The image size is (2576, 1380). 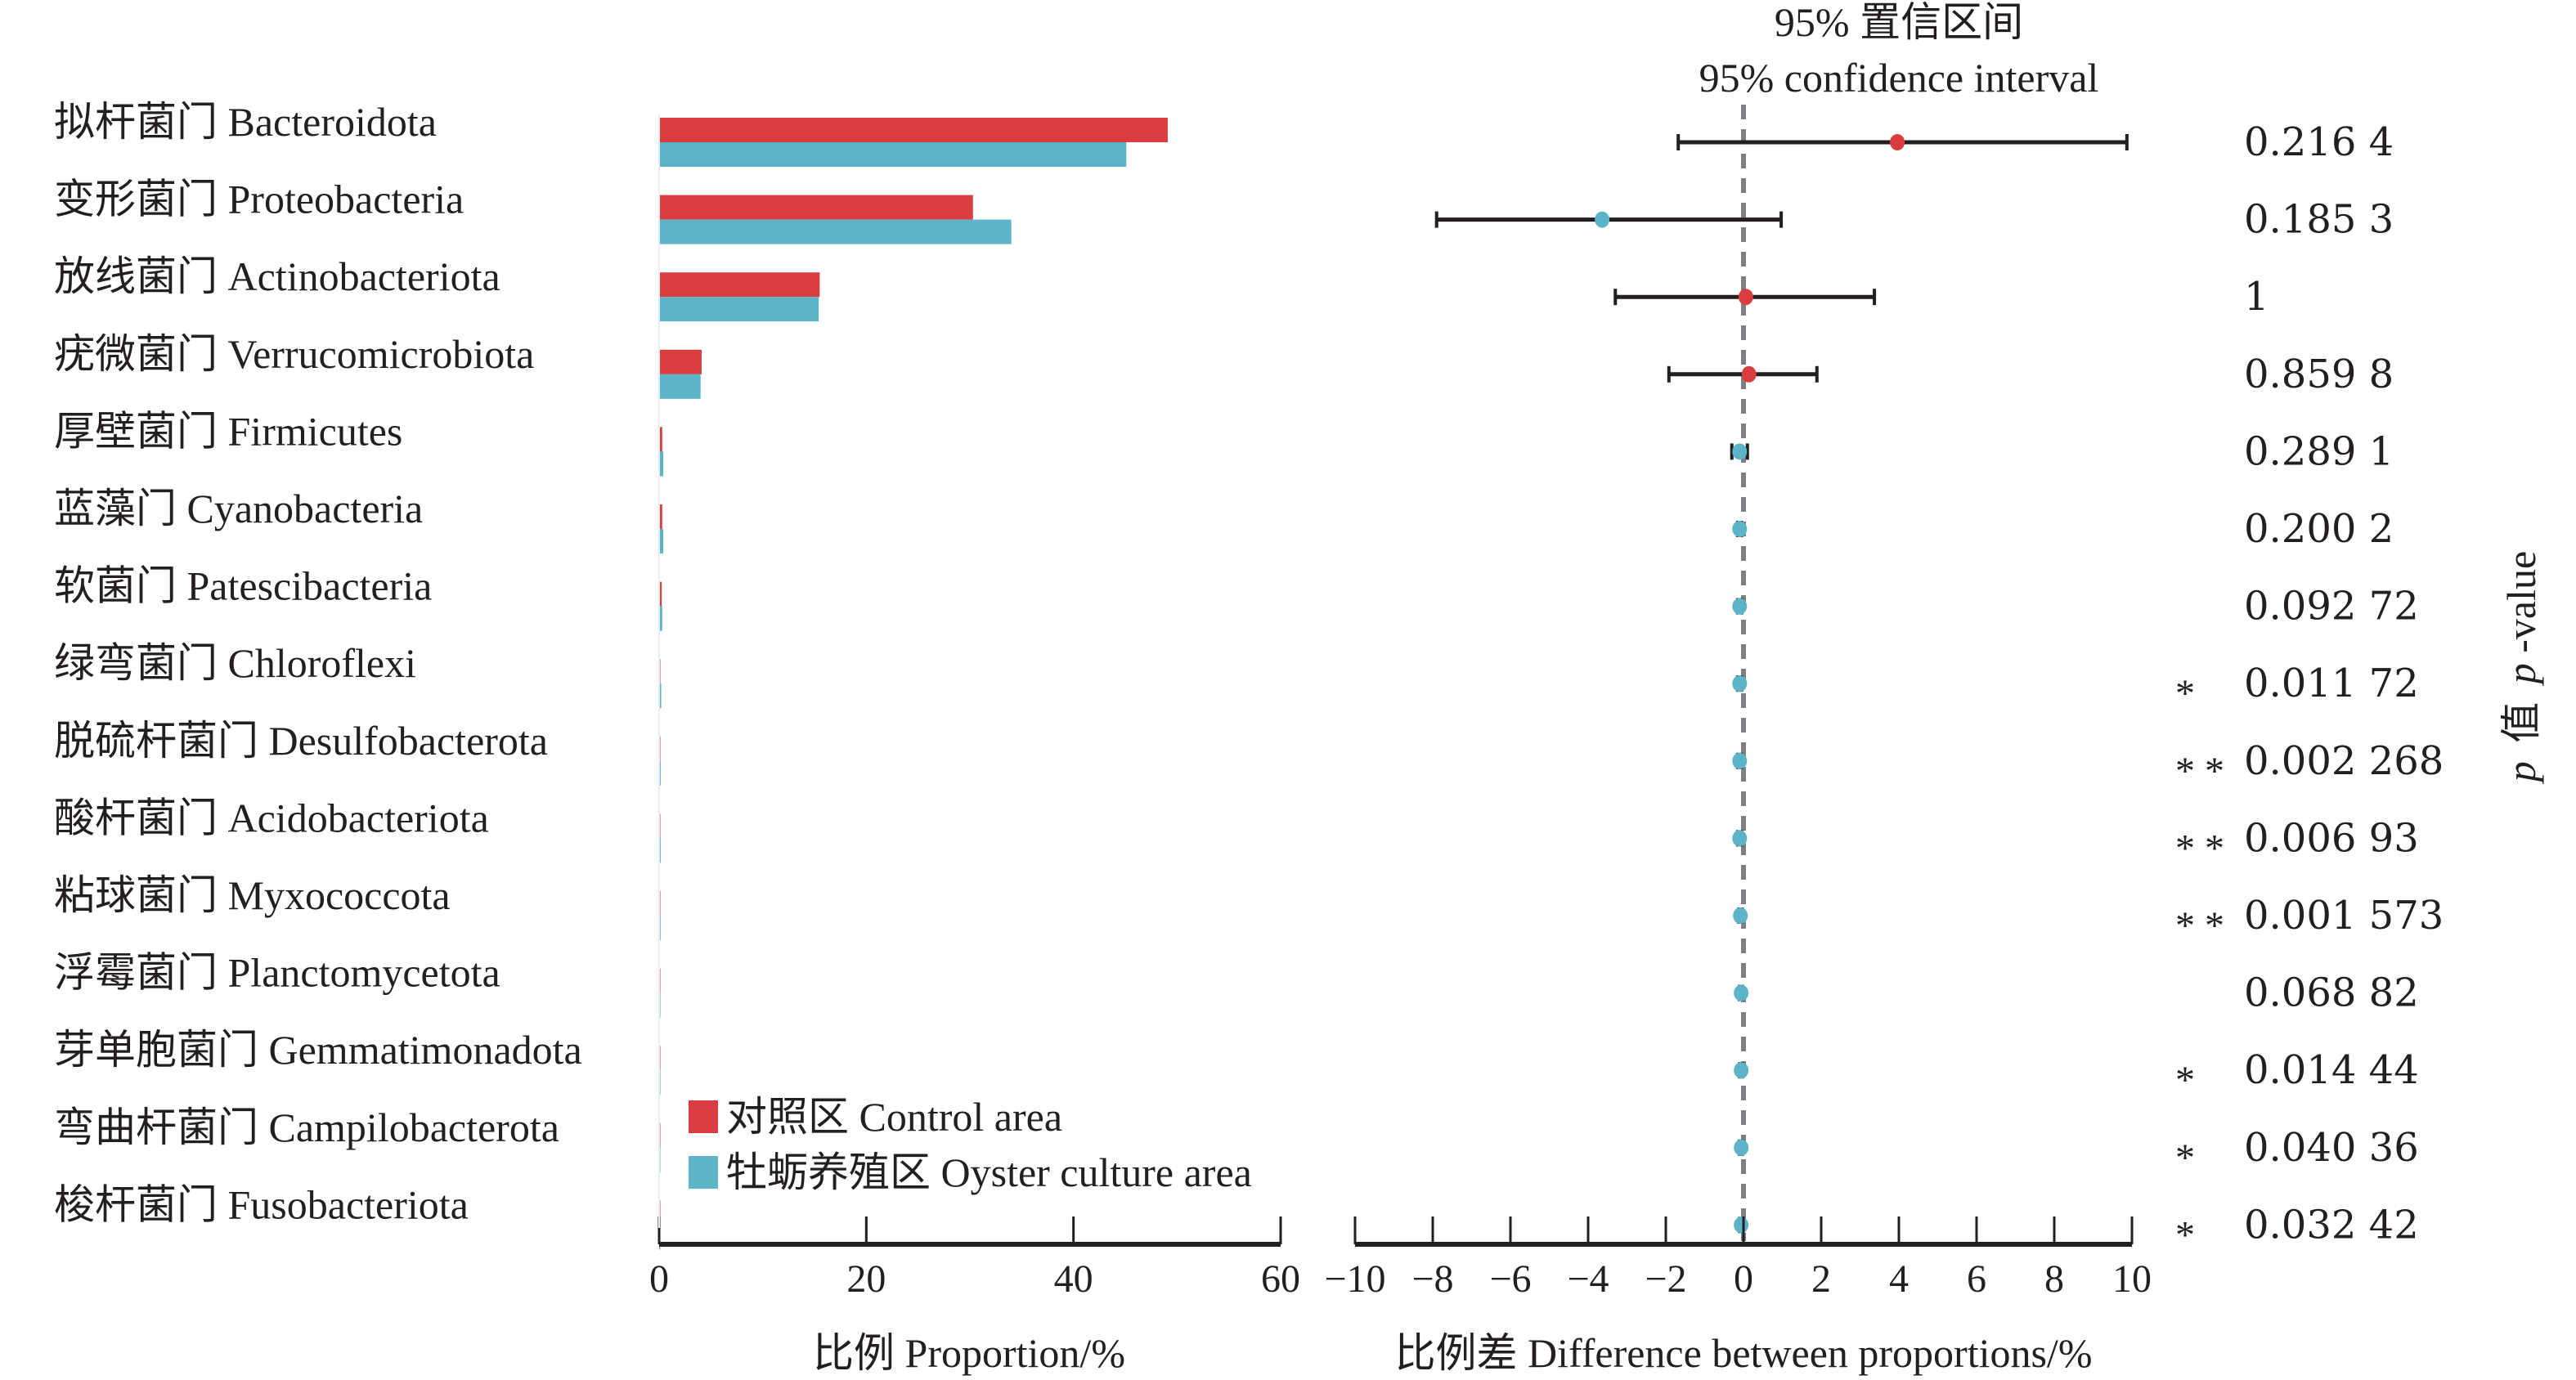 I want to click on category-label: 梭杆菌门 Fusobacteriota, so click(x=261, y=1204).